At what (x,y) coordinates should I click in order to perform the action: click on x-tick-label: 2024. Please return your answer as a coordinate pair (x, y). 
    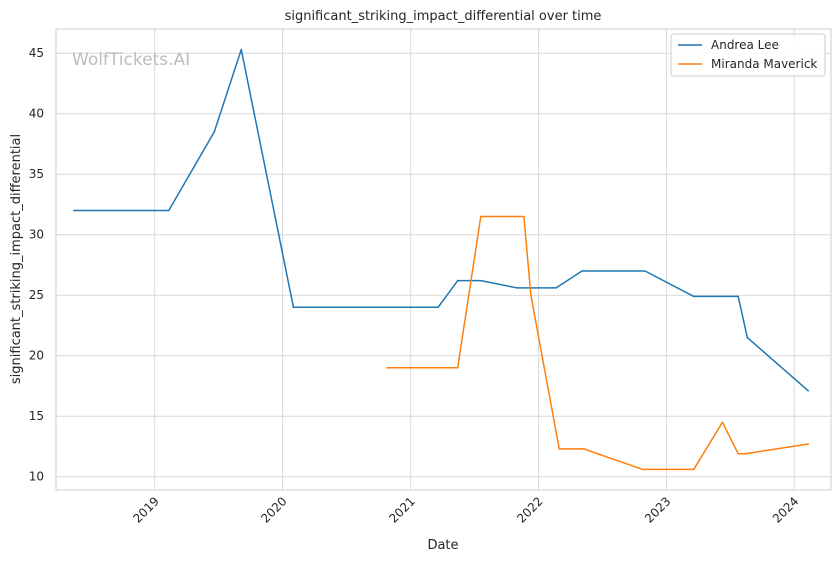
    Looking at the image, I should click on (785, 509).